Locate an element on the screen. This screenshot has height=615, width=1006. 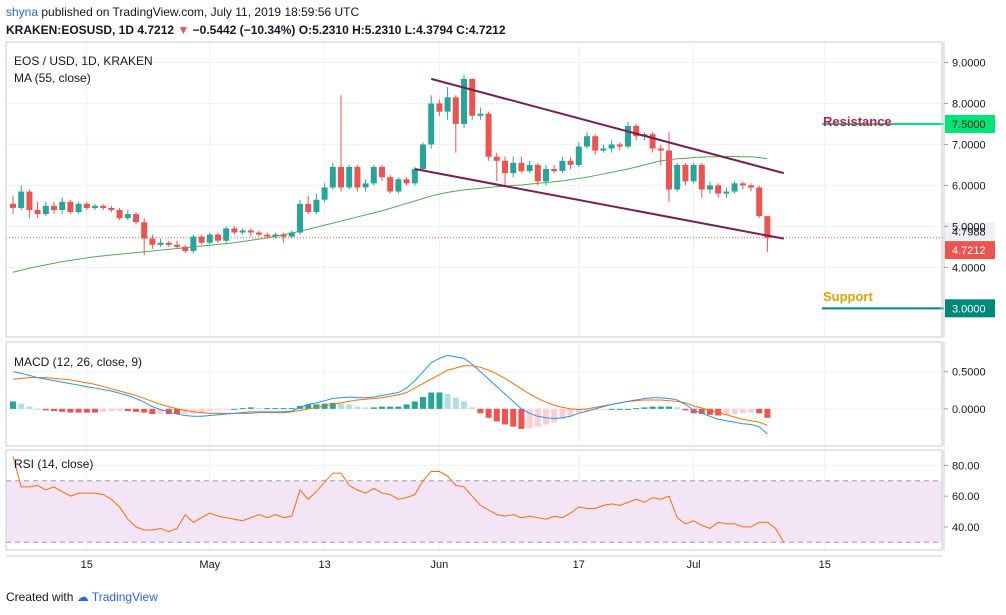
last-price-badge-text: 4.7212 is located at coordinates (969, 251).